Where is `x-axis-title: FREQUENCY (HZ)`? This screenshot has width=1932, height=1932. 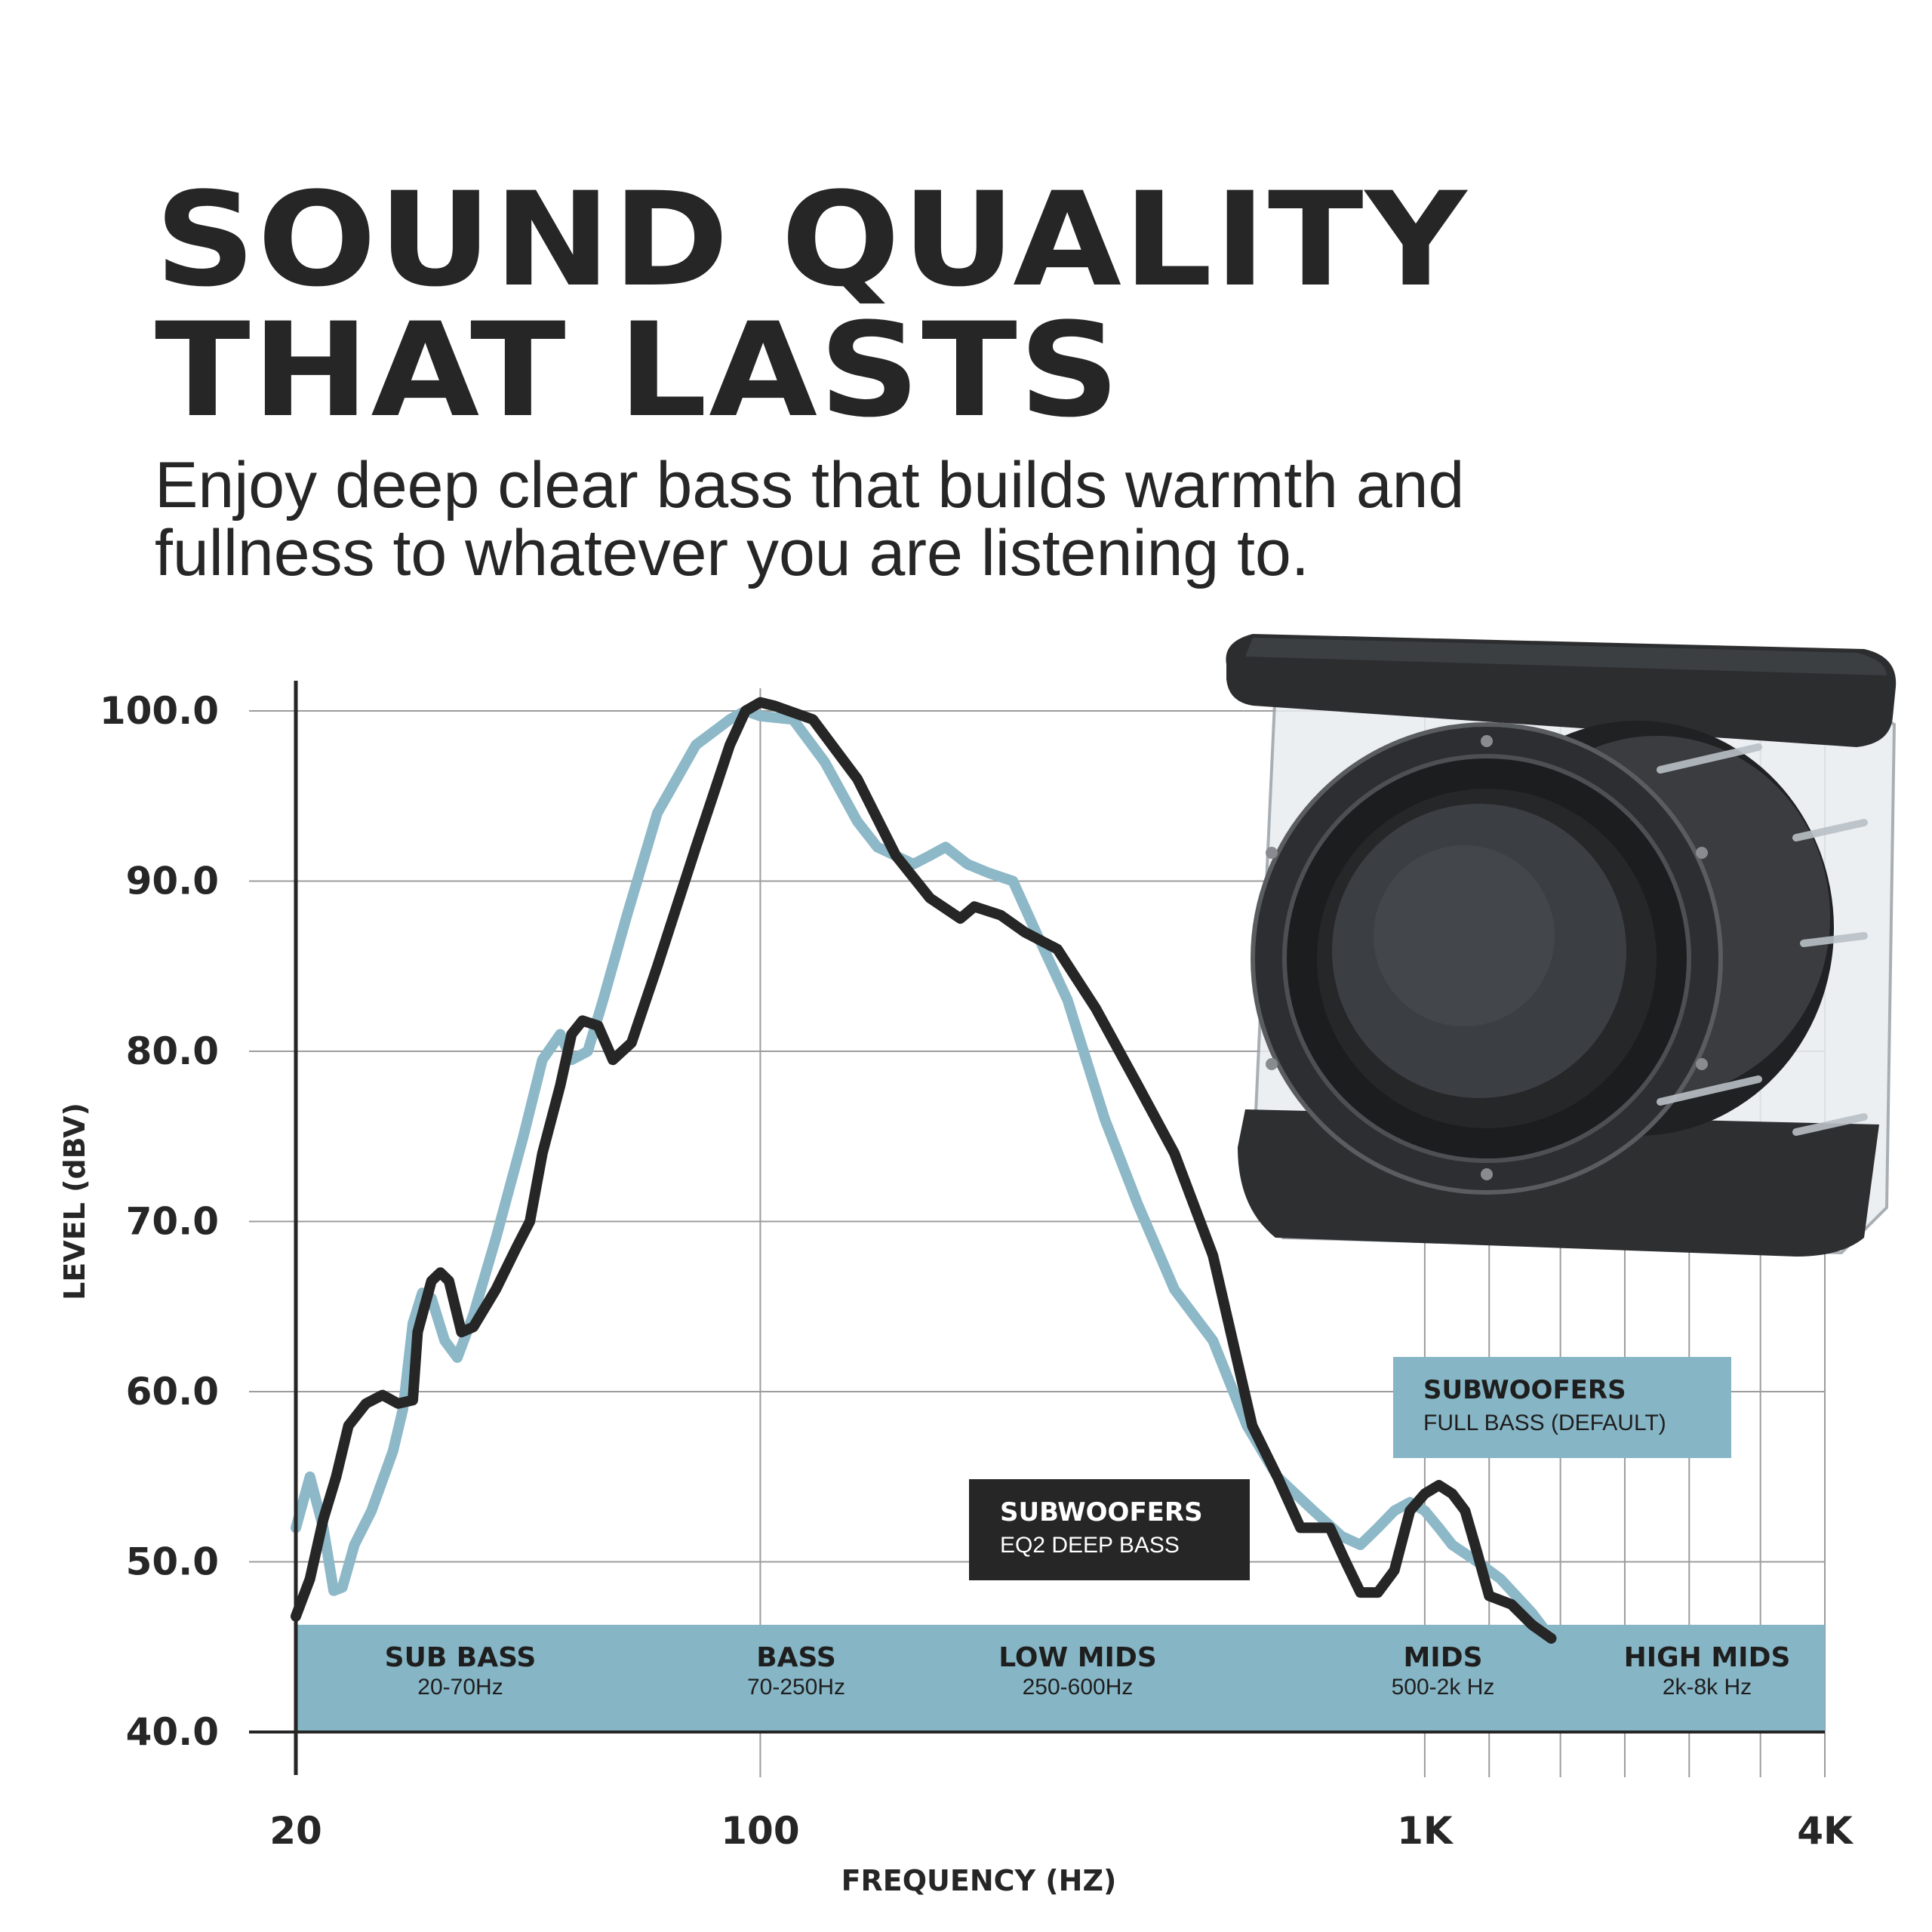 x-axis-title: FREQUENCY (HZ) is located at coordinates (979, 1880).